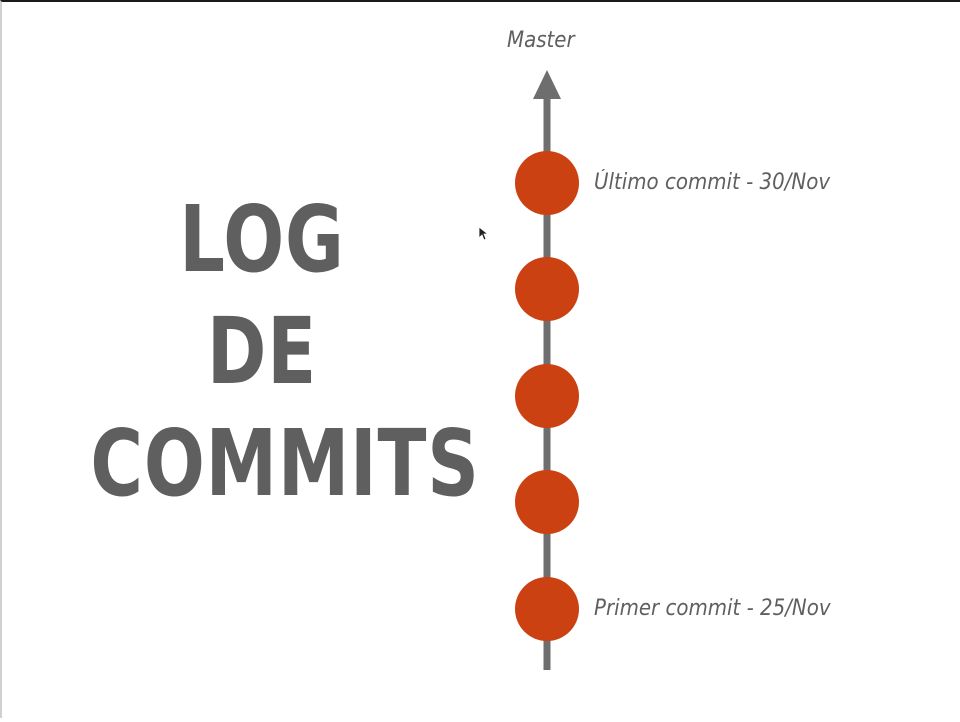  What do you see at coordinates (285, 463) in the screenshot?
I see `title-line-commits: COMMITS` at bounding box center [285, 463].